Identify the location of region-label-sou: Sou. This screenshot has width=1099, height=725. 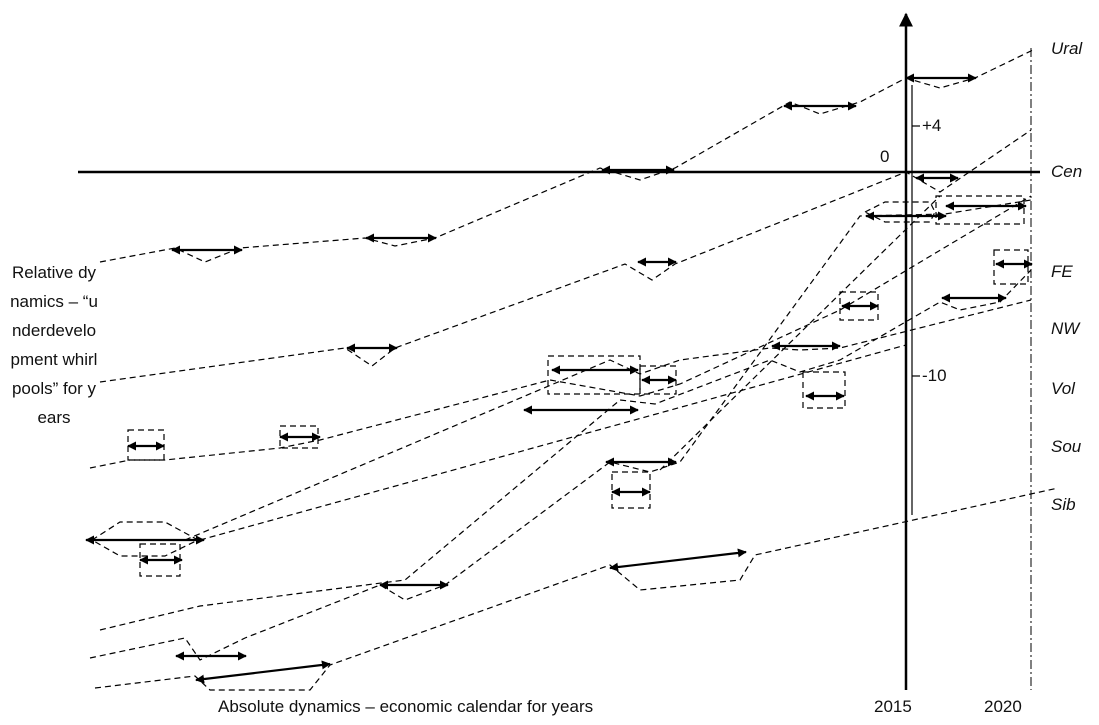
(1066, 446).